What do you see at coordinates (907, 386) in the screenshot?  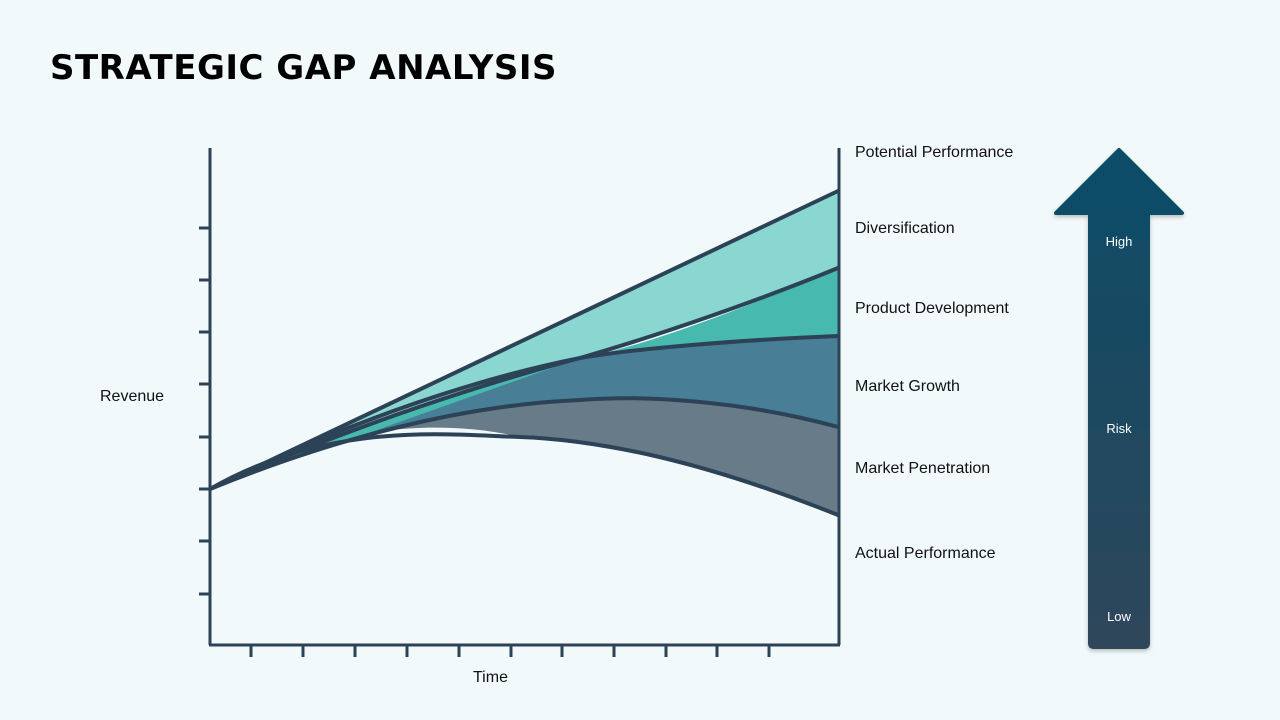 I see `label-market-growth: Market Growth` at bounding box center [907, 386].